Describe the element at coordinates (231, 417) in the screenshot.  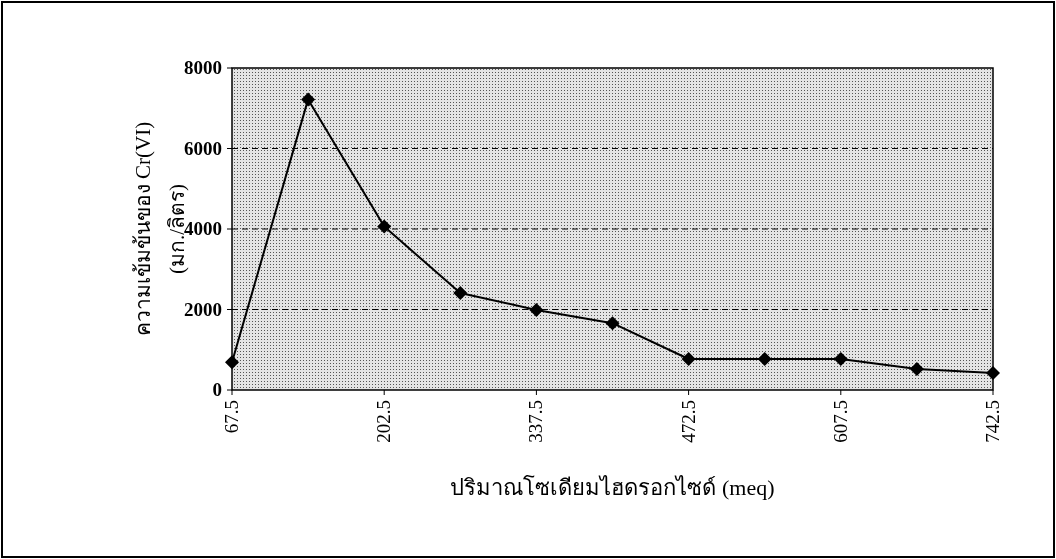
I see `x-tick-label: 67.5` at that location.